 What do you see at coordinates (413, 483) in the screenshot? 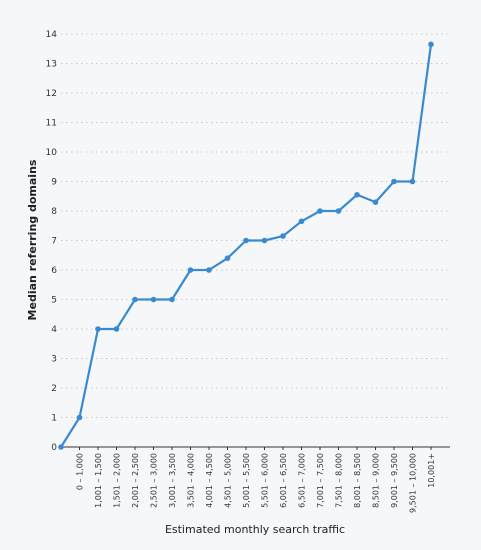
I see `x-tick-label: 9,501 – 10,000` at bounding box center [413, 483].